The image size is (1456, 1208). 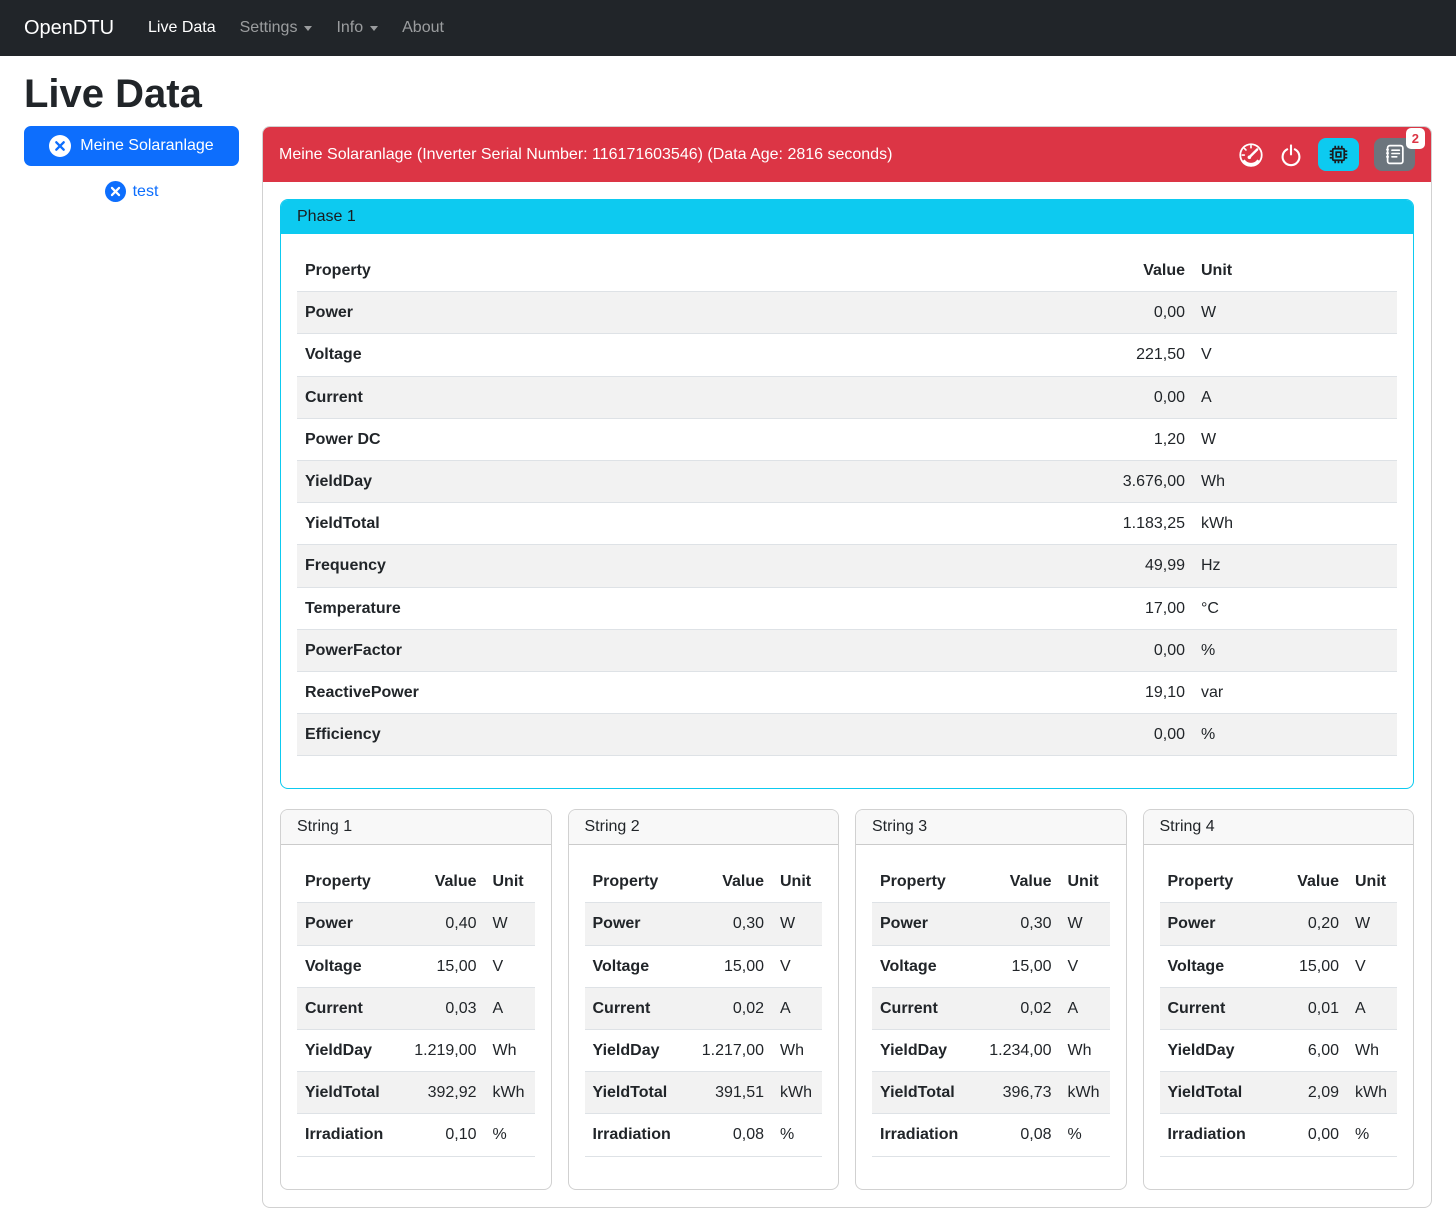 I want to click on limits-button, so click(x=1251, y=155).